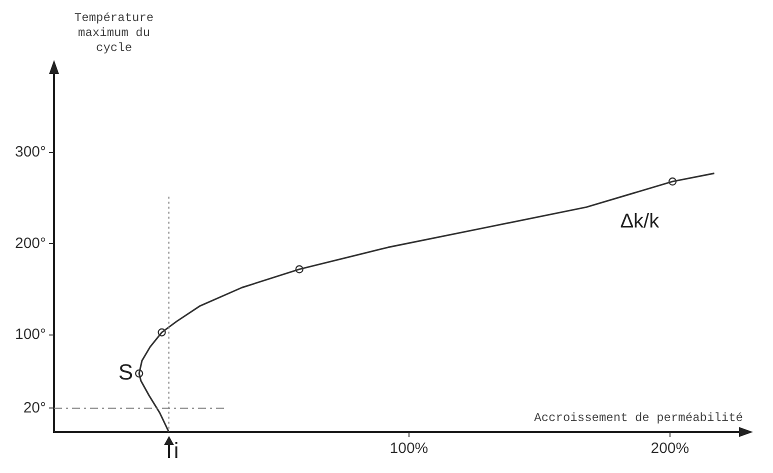  What do you see at coordinates (114, 33) in the screenshot?
I see `y-axis-title: Température maximum du cycle` at bounding box center [114, 33].